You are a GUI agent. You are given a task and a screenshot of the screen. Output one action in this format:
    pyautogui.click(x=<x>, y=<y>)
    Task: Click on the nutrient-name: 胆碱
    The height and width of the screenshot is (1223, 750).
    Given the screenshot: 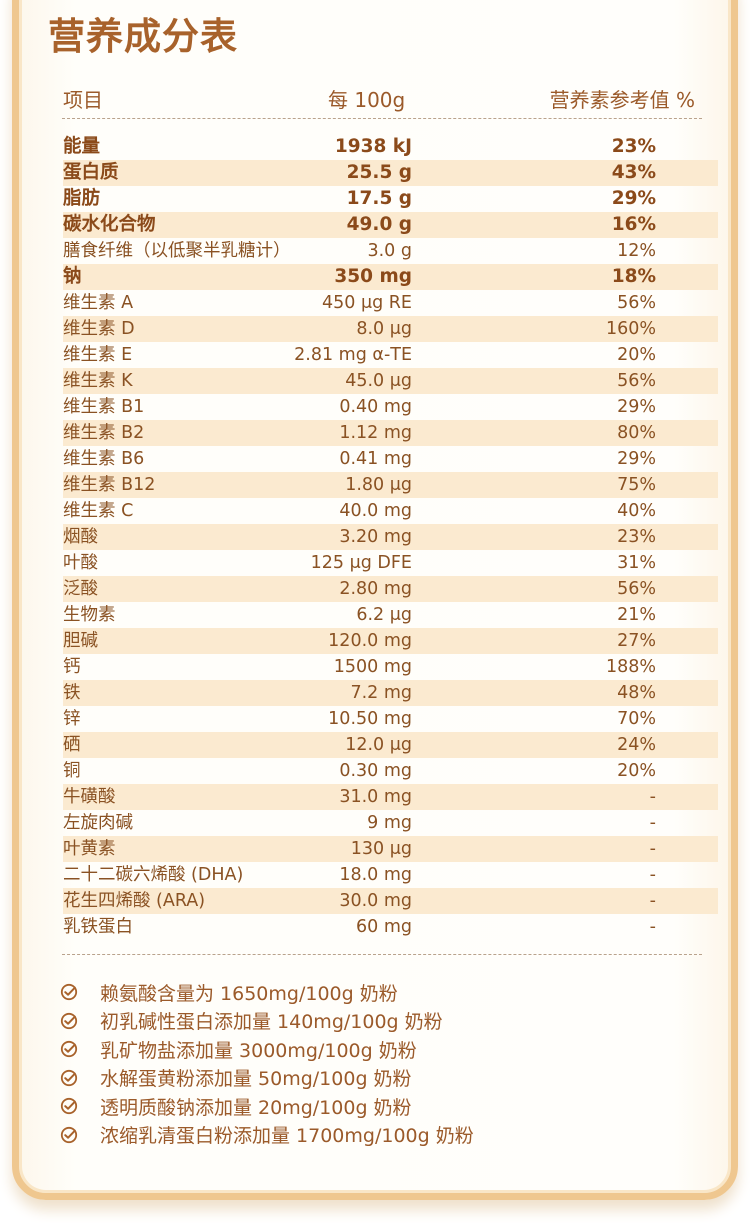 What is the action you would take?
    pyautogui.click(x=80, y=641)
    